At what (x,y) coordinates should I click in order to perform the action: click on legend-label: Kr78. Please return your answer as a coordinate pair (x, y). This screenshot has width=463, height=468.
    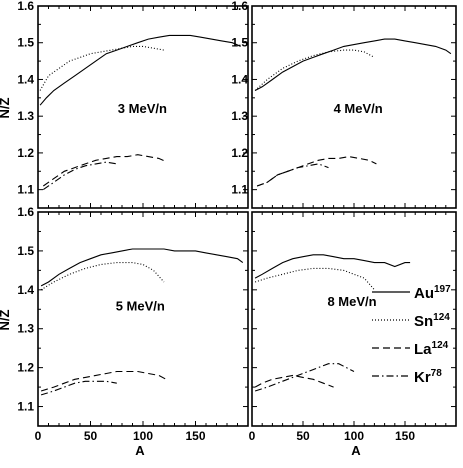
    Looking at the image, I should click on (428, 377).